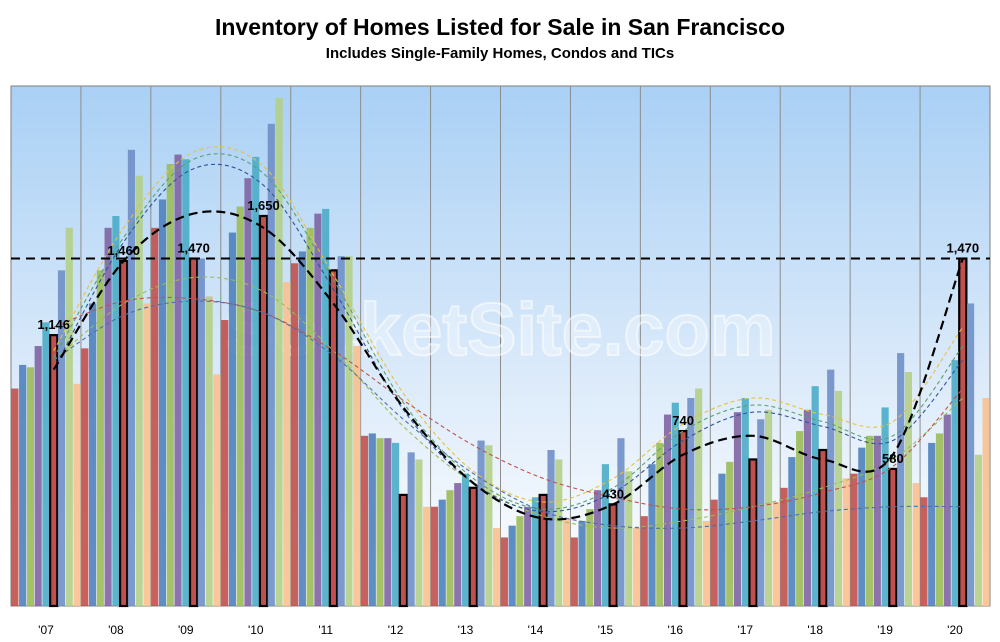 The image size is (1000, 642). What do you see at coordinates (683, 420) in the screenshot?
I see `data-label: 740` at bounding box center [683, 420].